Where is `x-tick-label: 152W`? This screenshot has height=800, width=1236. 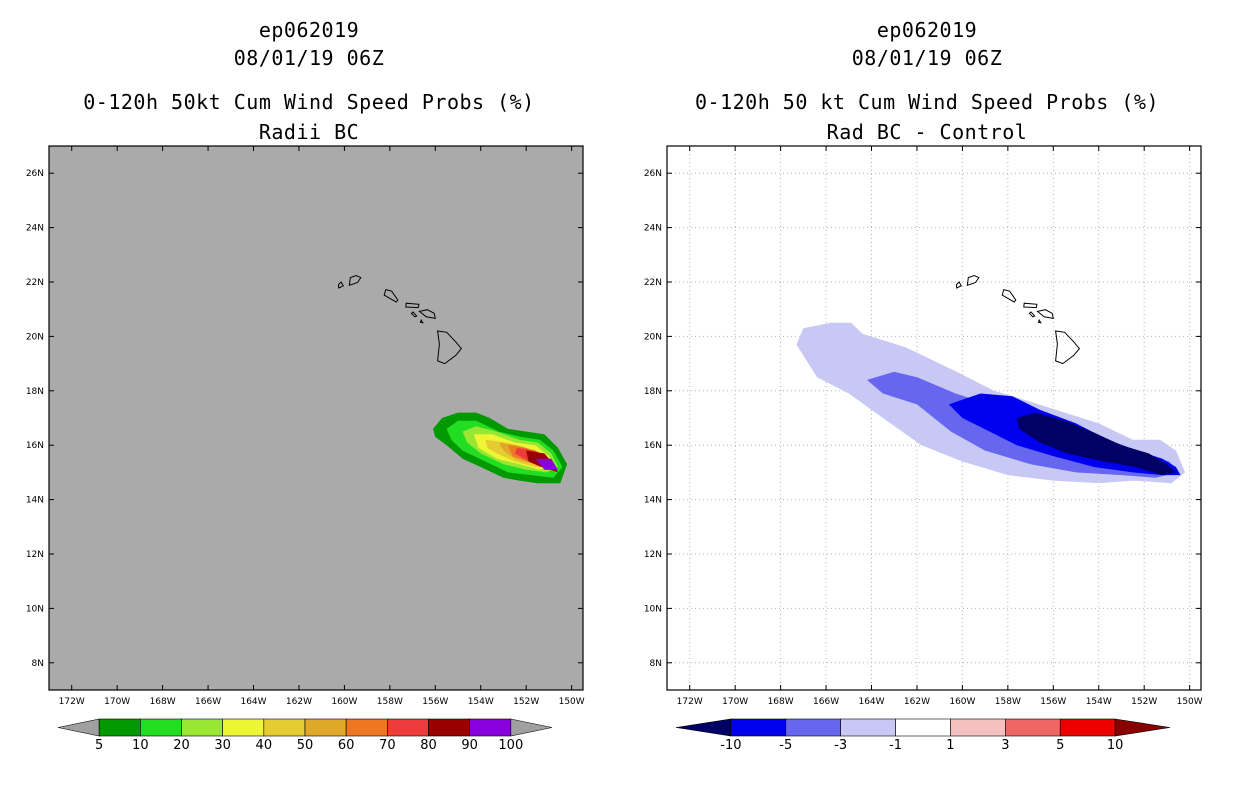 x-tick-label: 152W is located at coordinates (526, 702).